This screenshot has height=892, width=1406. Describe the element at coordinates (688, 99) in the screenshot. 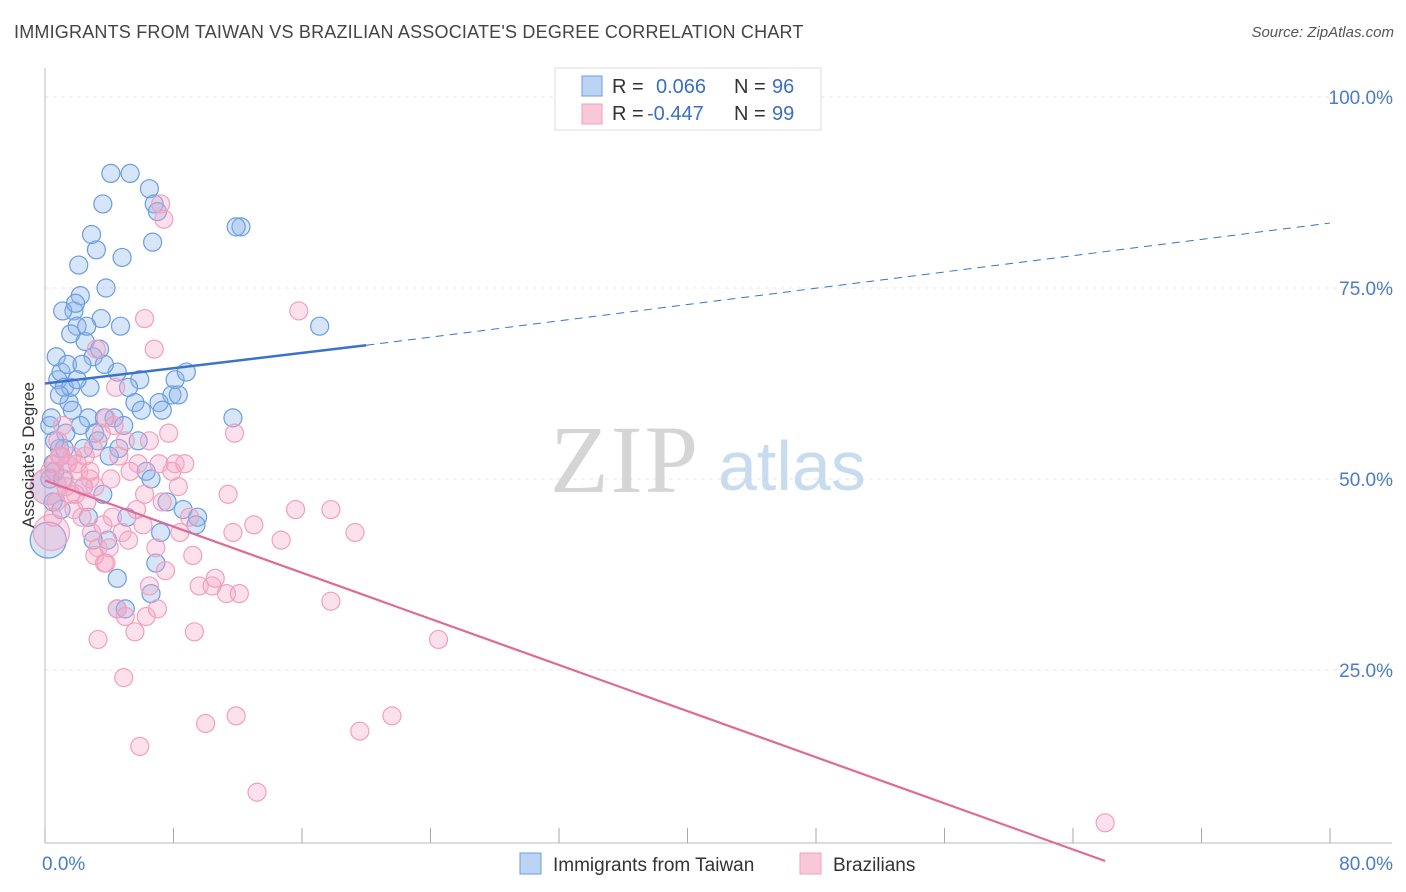

I see `legend-box: R = 0.066 N = 96 R = -0.447 N = 99` at that location.